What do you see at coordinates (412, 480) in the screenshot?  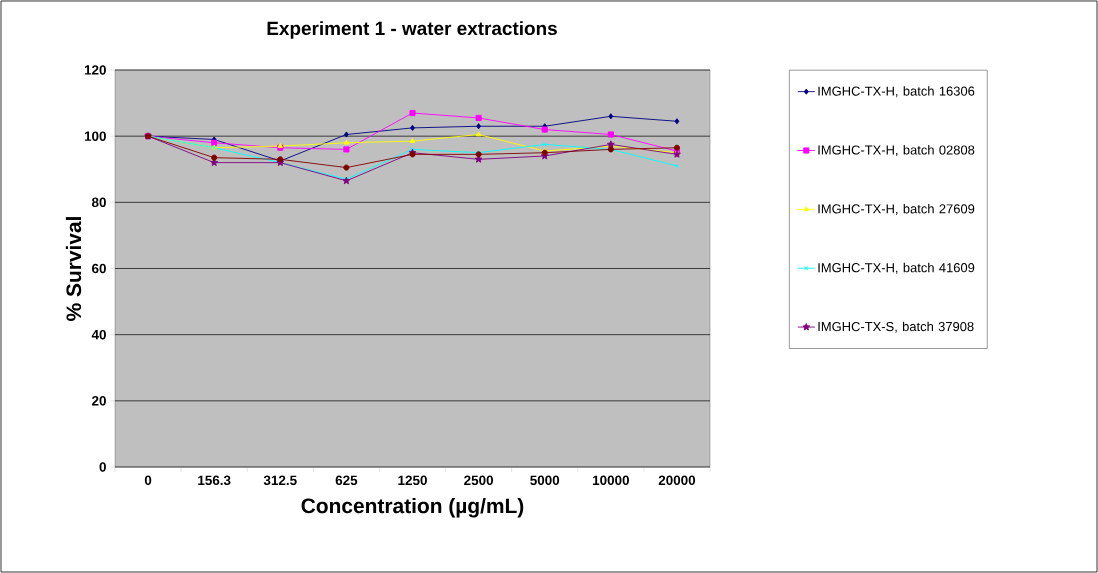 I see `x-tick-label: 1250` at bounding box center [412, 480].